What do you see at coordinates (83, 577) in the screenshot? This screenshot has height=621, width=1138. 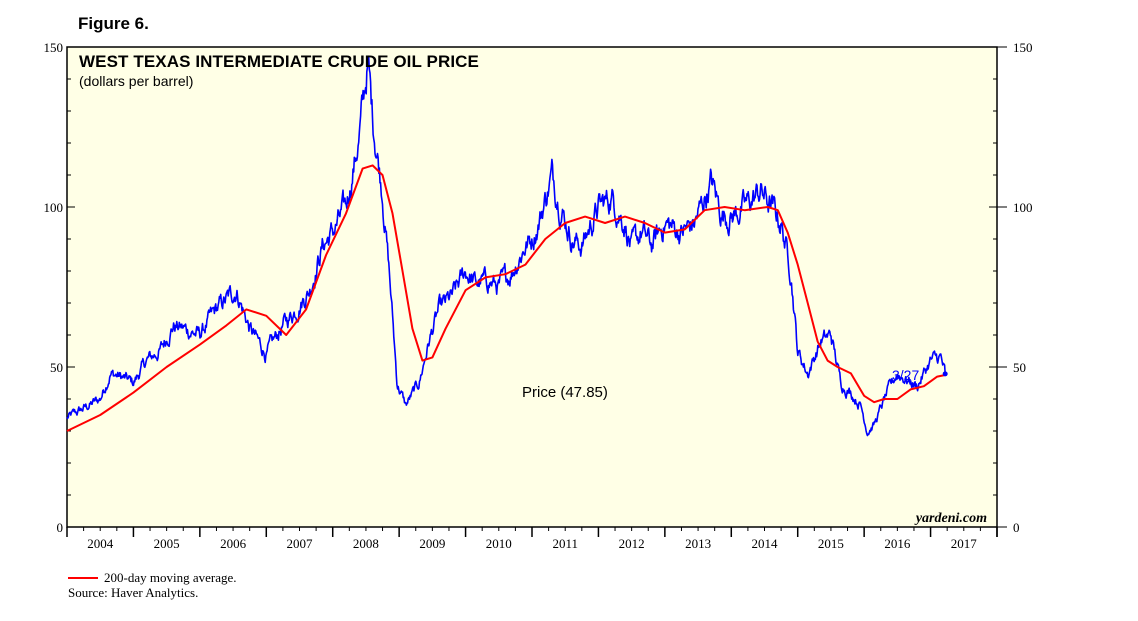 I see `legend-ma-swatch` at bounding box center [83, 577].